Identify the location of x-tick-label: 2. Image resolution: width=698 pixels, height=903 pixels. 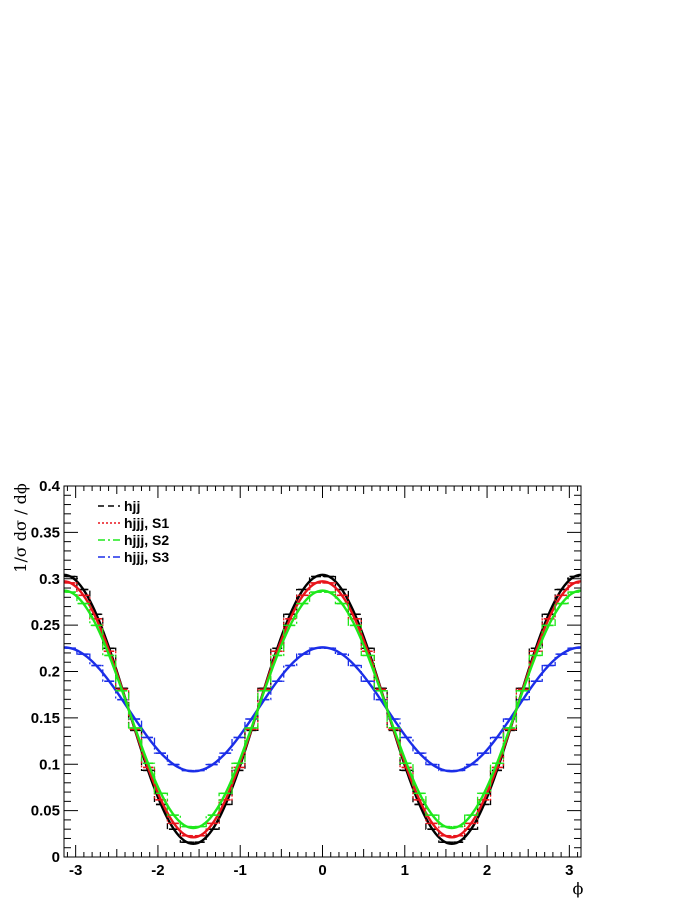
(487, 870).